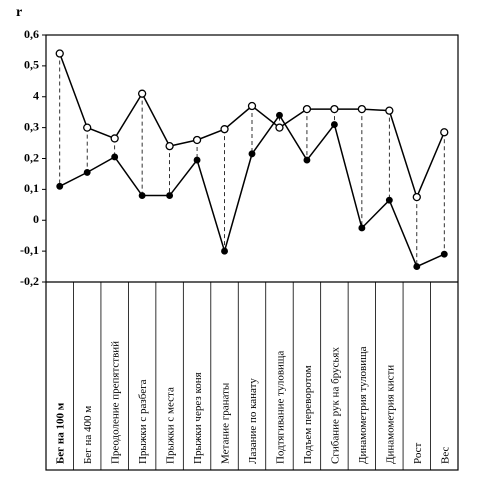 The height and width of the screenshot is (500, 482). I want to click on x-tick-label: Метание гранаты, so click(226, 423).